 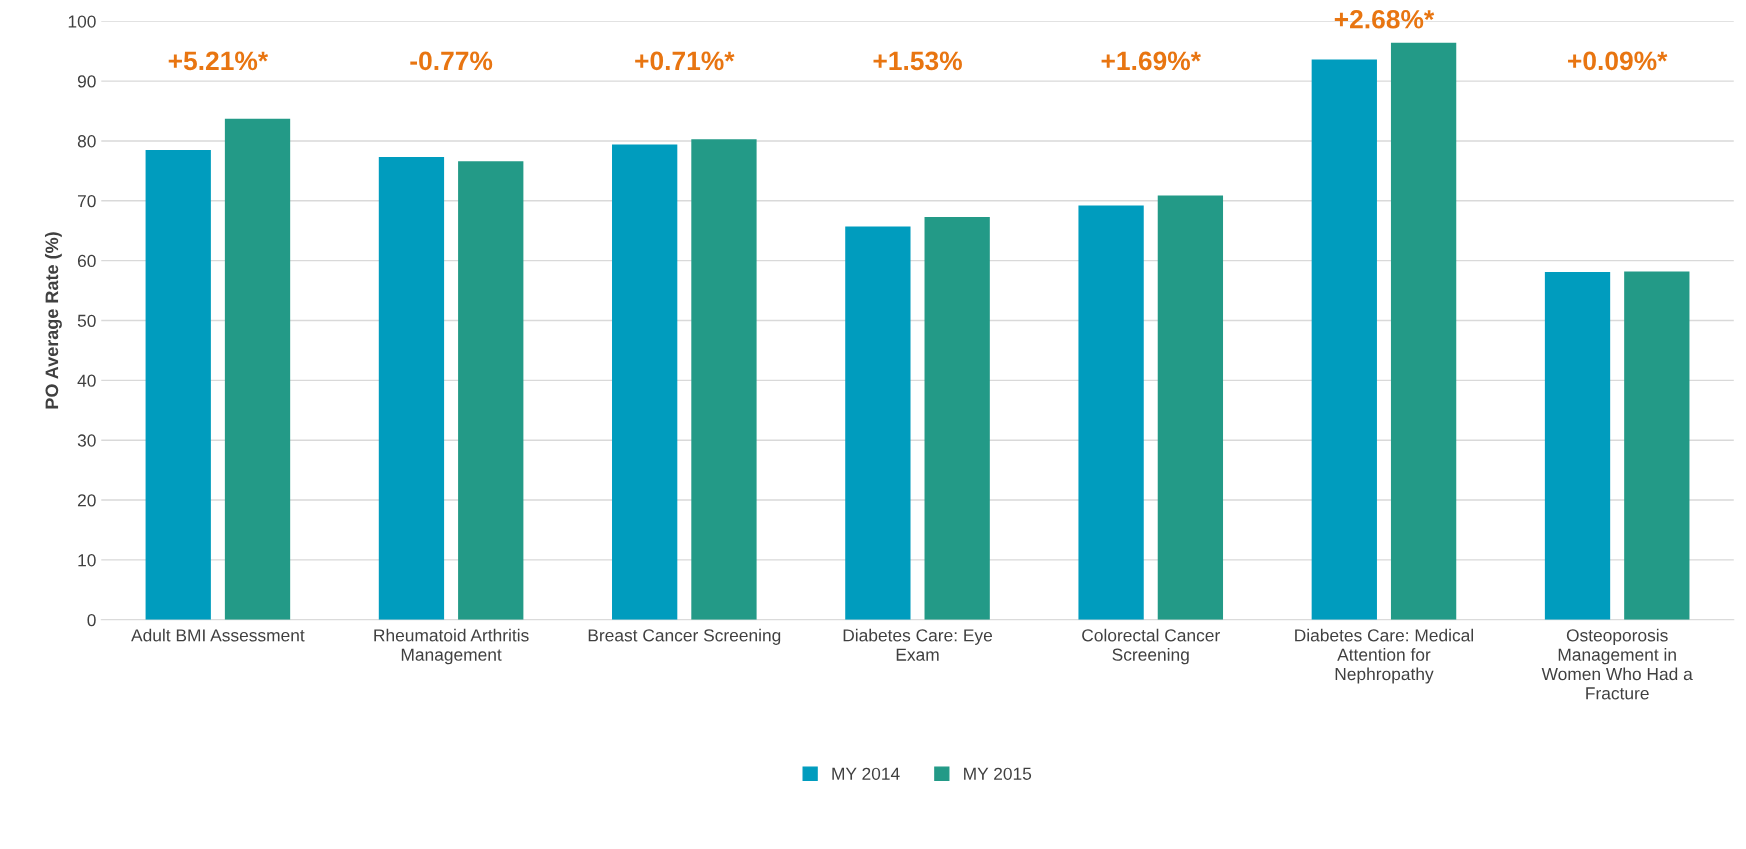 What do you see at coordinates (451, 61) in the screenshot?
I see `annotation: -0.77%` at bounding box center [451, 61].